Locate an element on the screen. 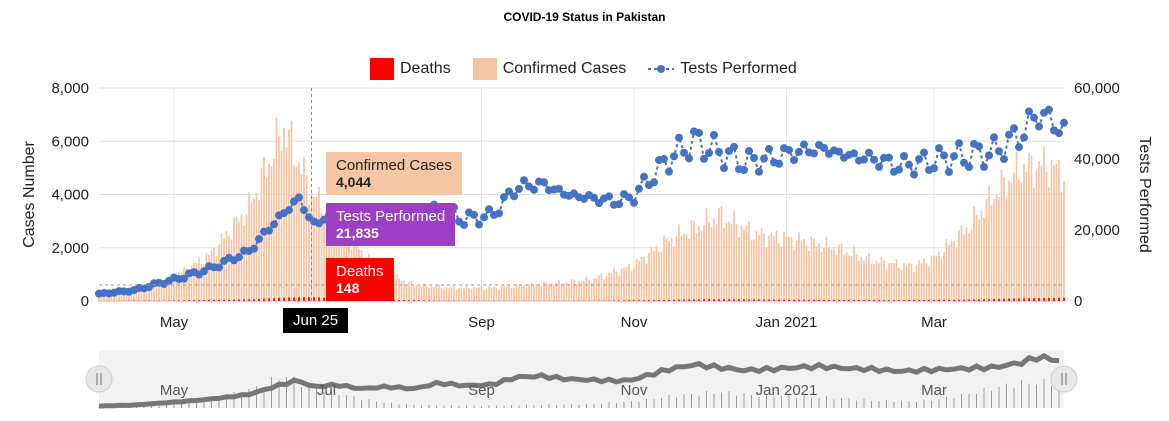  navigator-handle-right is located at coordinates (1064, 379).